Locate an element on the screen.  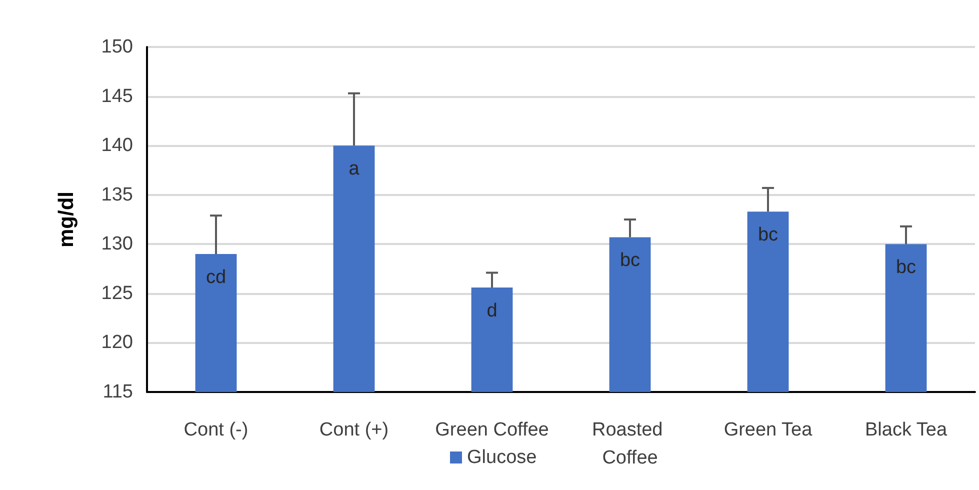
x-tick-label: Black Tea is located at coordinates (906, 430).